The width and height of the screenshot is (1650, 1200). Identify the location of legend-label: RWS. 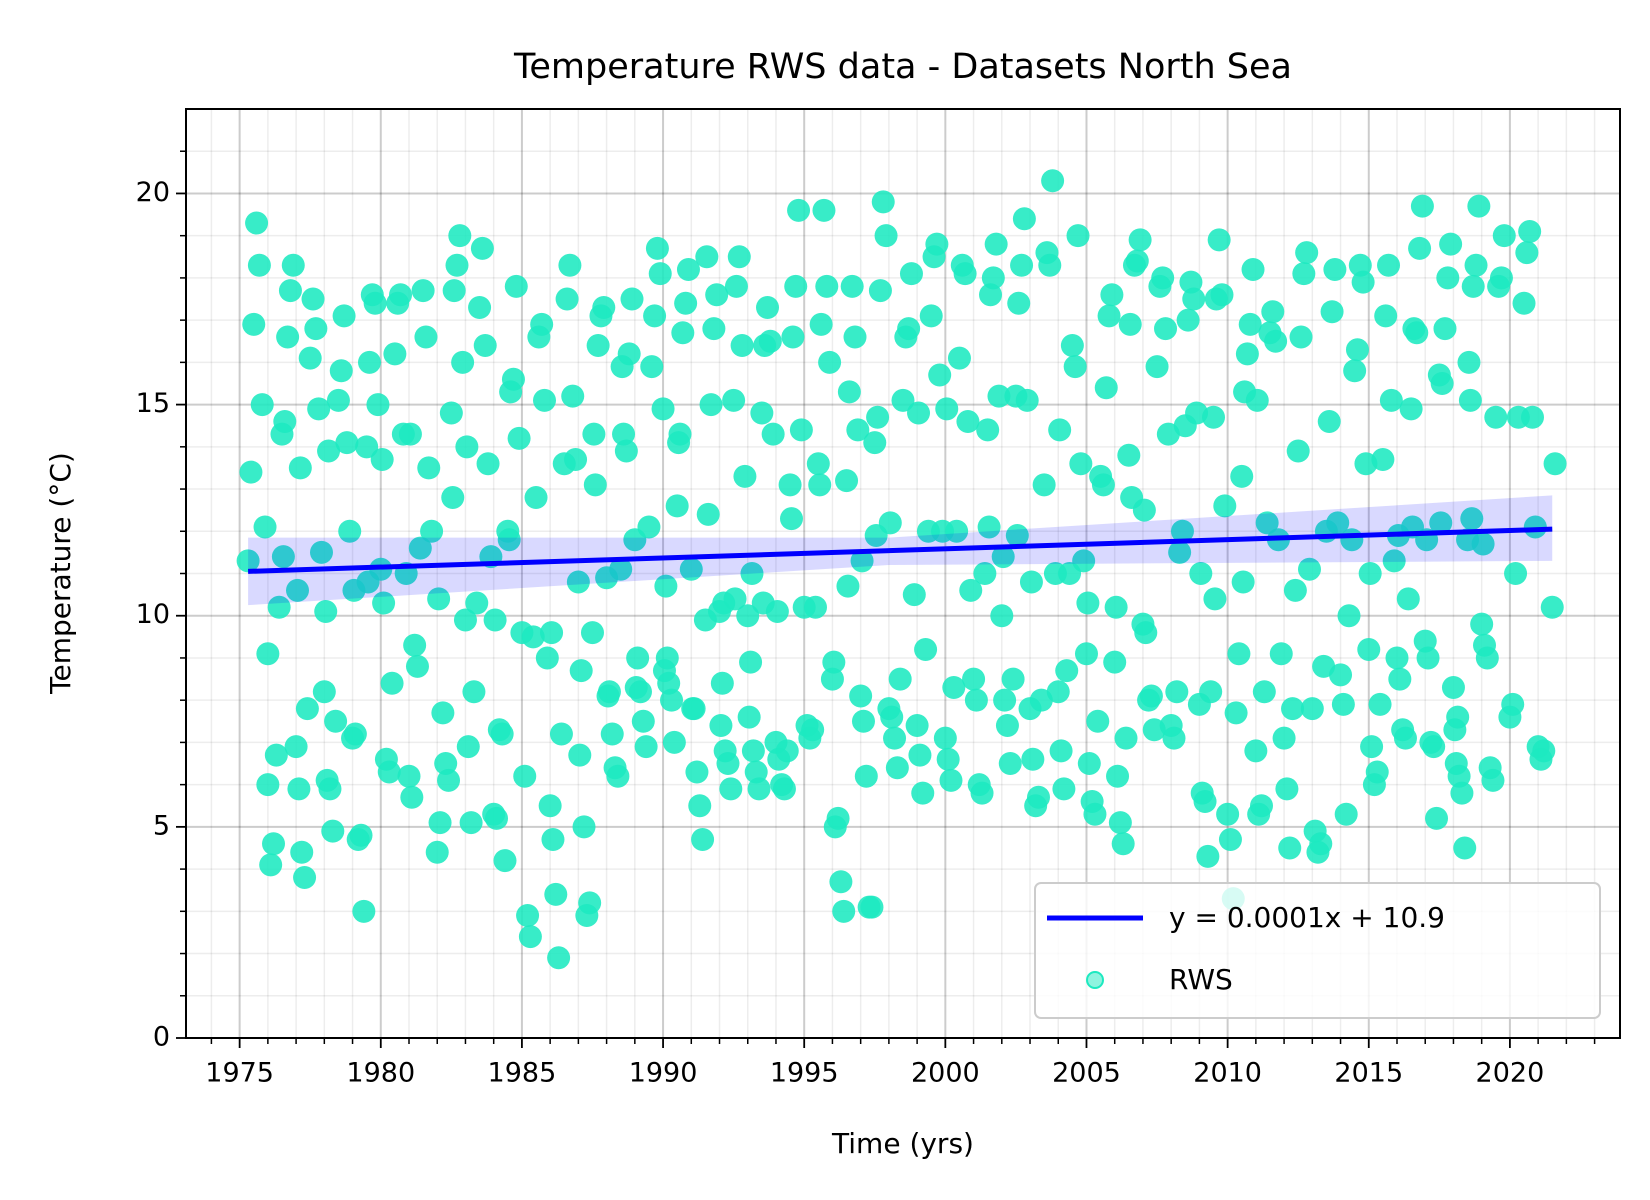
(1201, 979).